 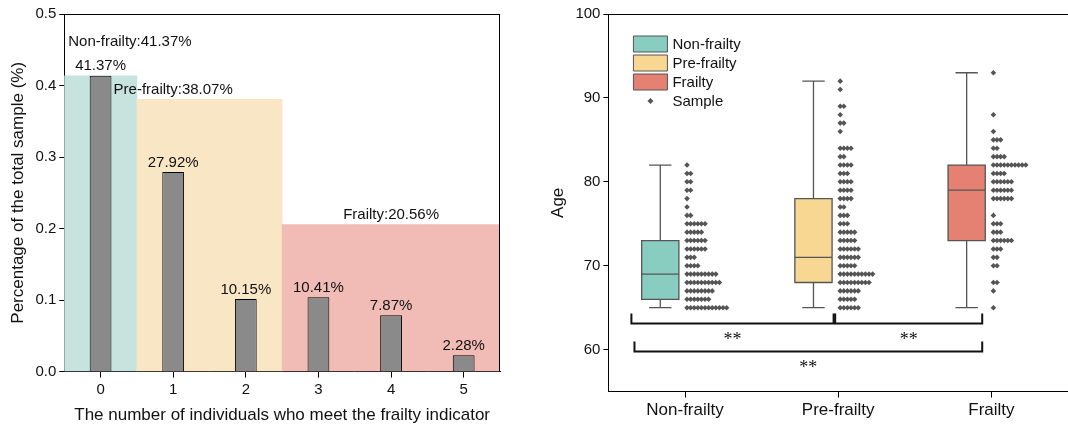 What do you see at coordinates (46, 13) in the screenshot?
I see `y-tick-label: 0.5` at bounding box center [46, 13].